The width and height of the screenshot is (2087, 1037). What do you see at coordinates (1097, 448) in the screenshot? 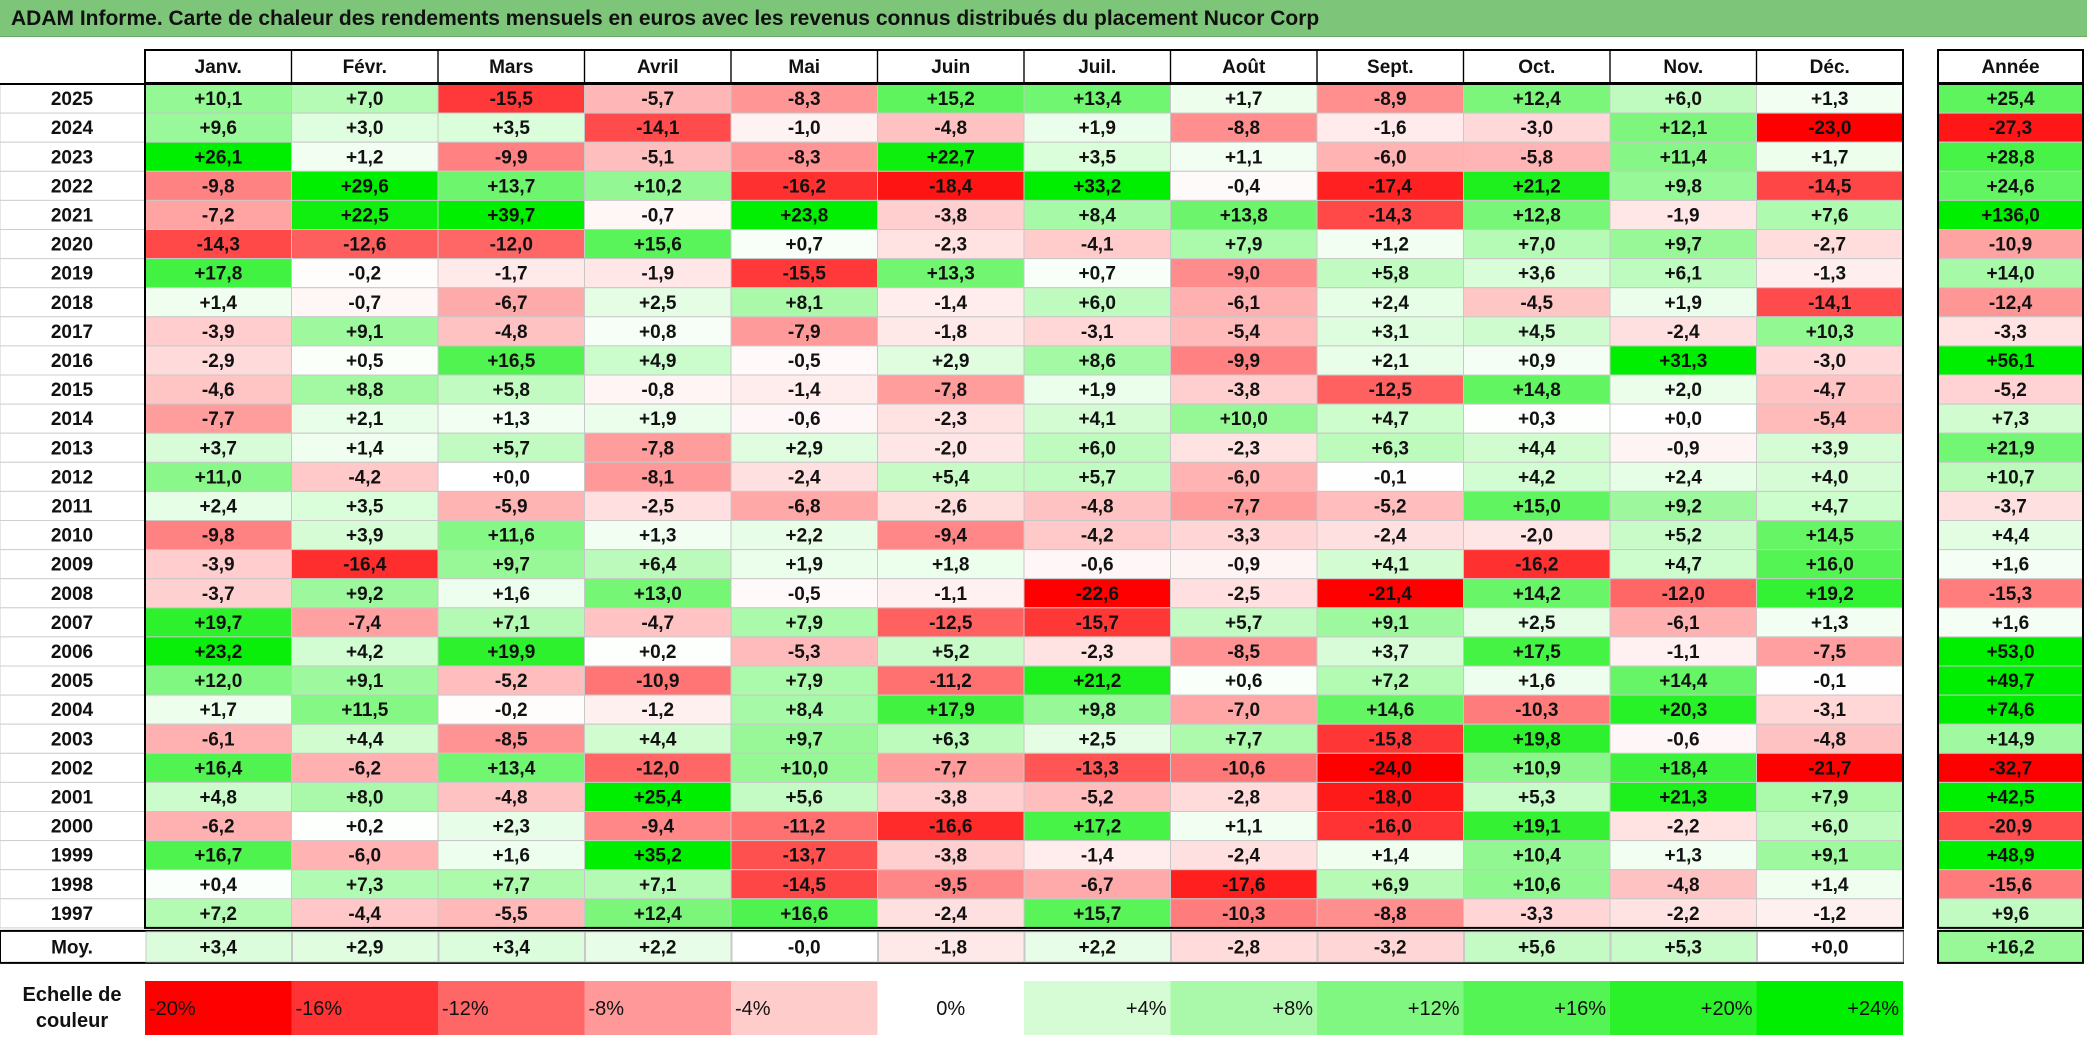
I see `heatmap-cell-value: +6,0` at bounding box center [1097, 448].